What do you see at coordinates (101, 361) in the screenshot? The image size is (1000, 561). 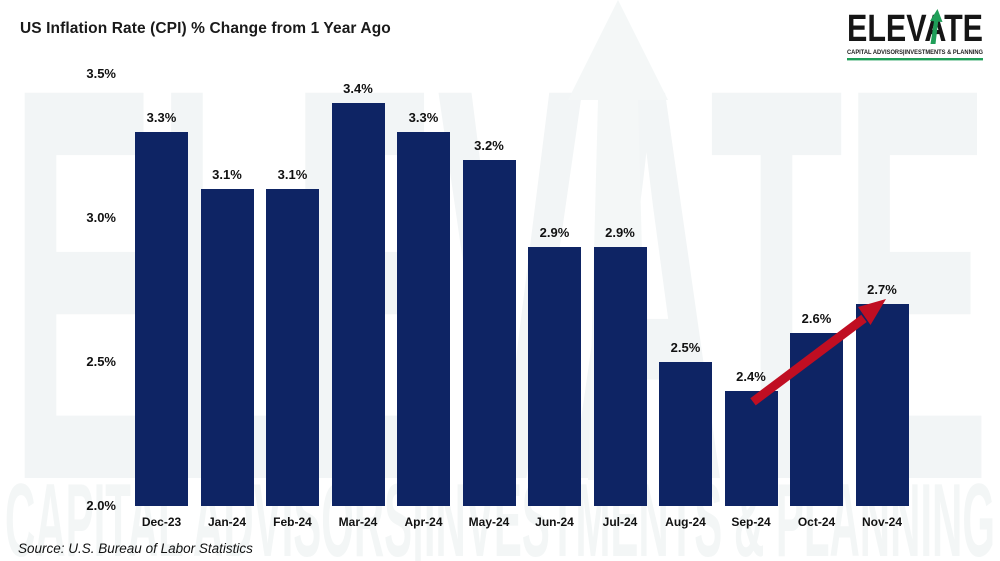 I see `y-axis-label: 2.5%` at bounding box center [101, 361].